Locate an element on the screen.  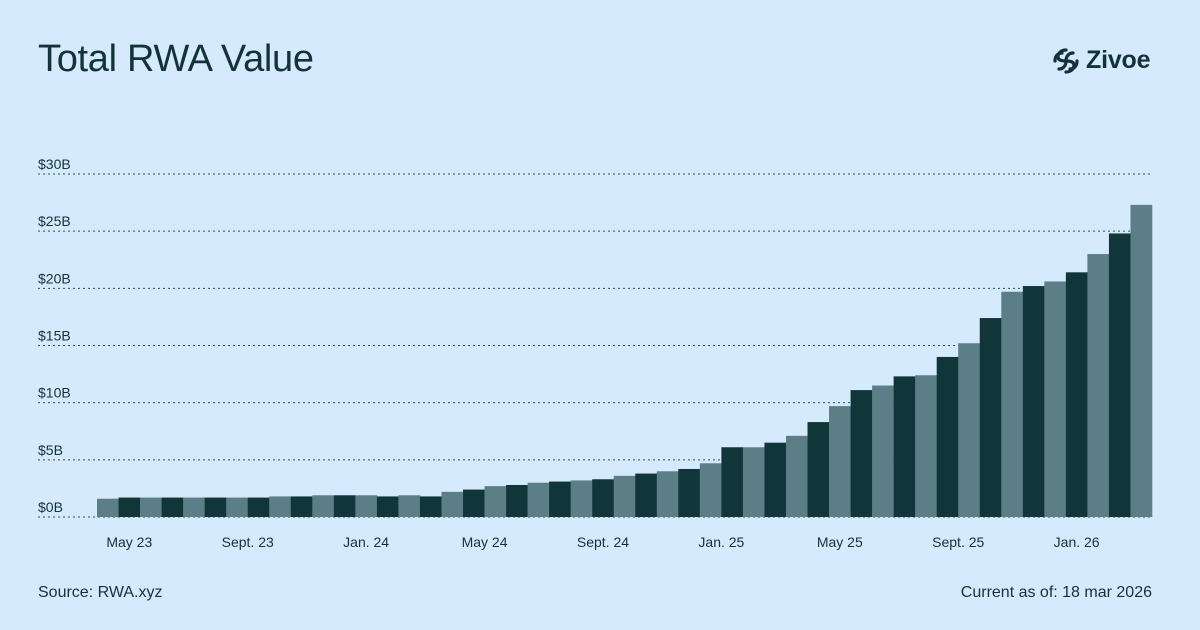
y-tick-label: $15B is located at coordinates (54, 336).